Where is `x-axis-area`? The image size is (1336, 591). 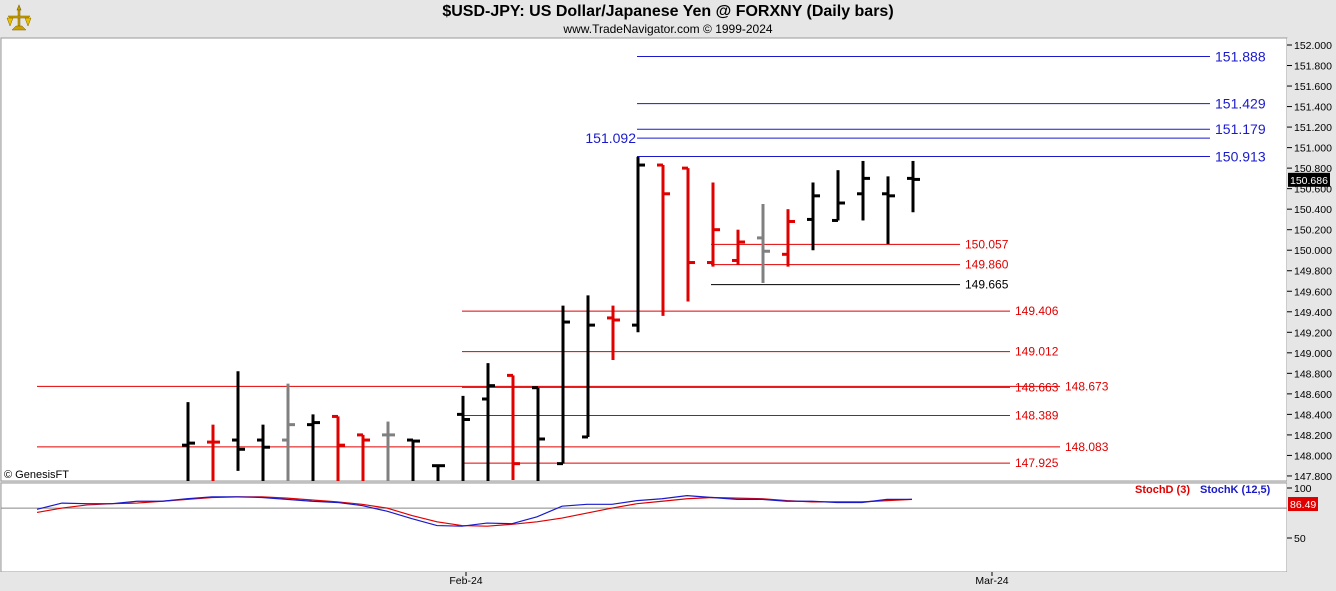 x-axis-area is located at coordinates (668, 581).